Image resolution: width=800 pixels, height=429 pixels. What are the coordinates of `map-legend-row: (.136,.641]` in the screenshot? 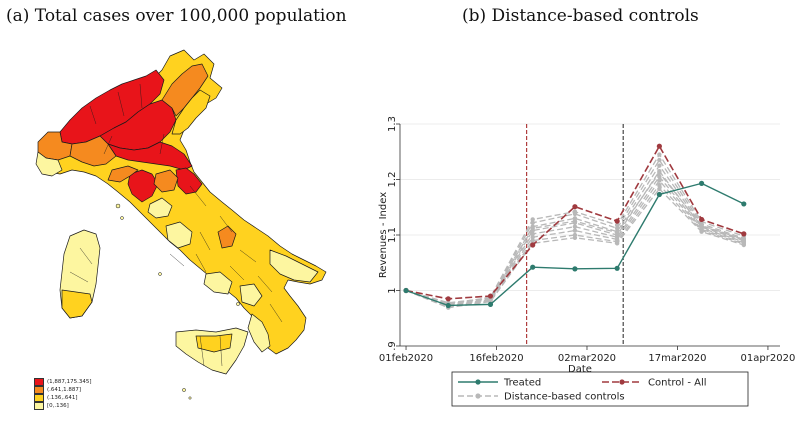 It's located at (63, 398).